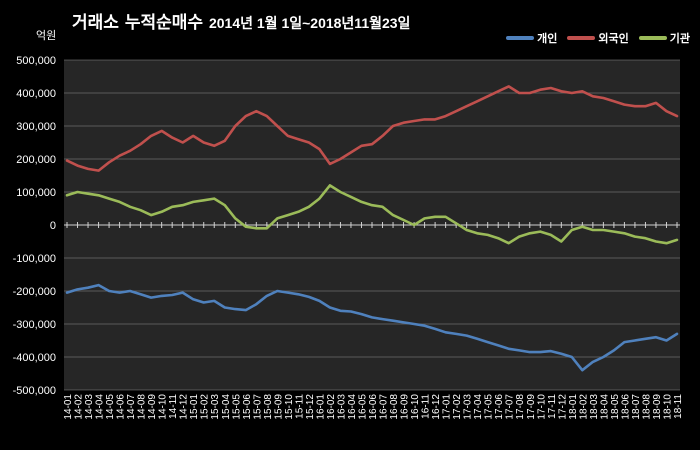  I want to click on x-tick-label: 15-04, so click(226, 407).